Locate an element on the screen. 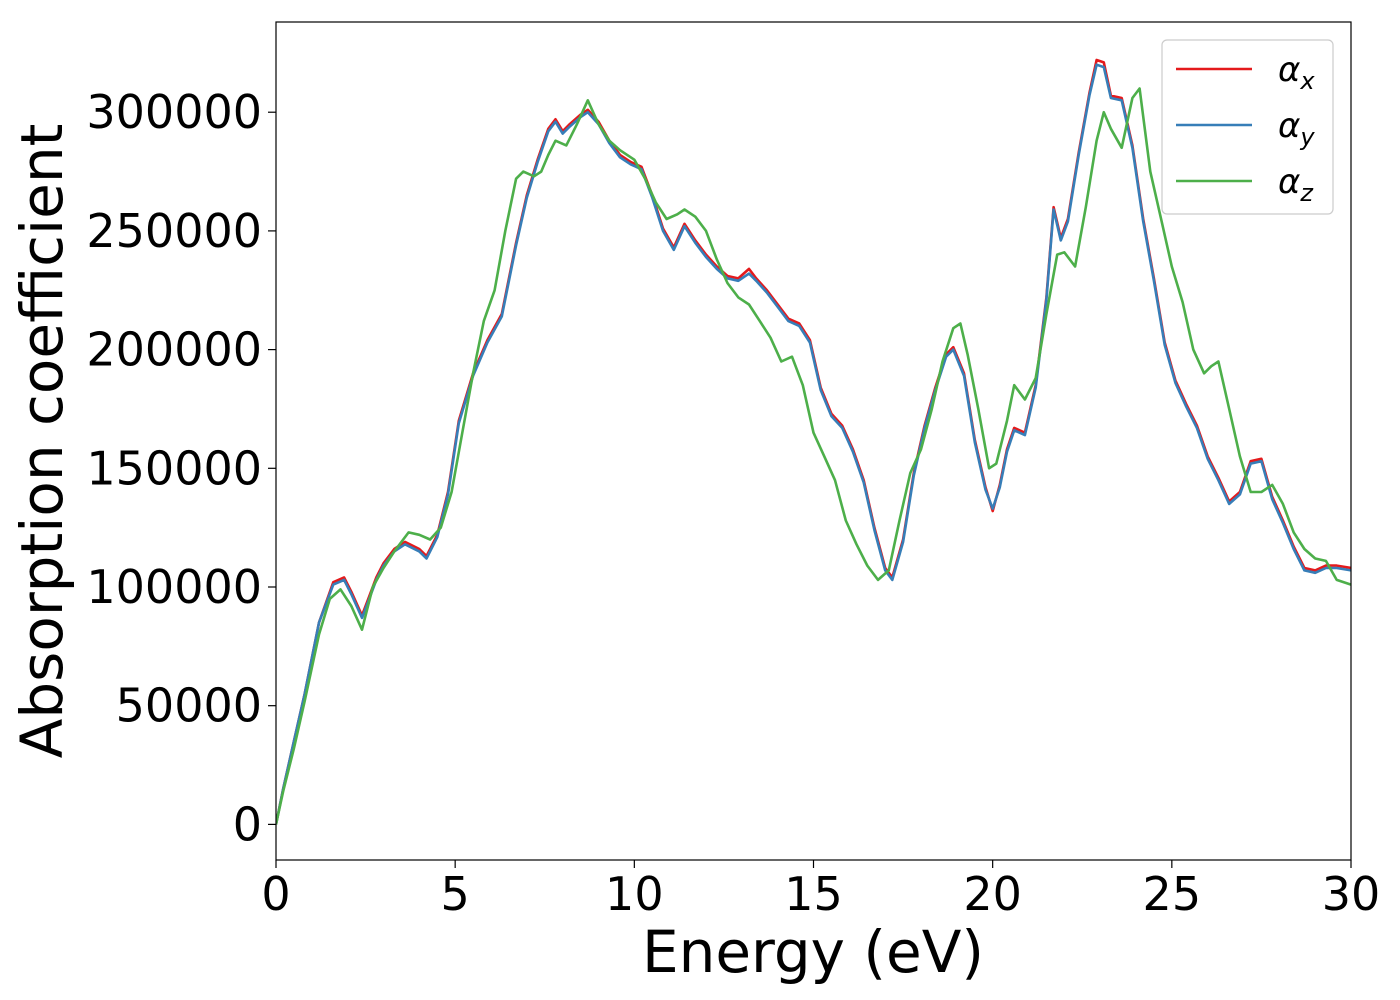  y-tick-label: 250000 is located at coordinates (174, 231).